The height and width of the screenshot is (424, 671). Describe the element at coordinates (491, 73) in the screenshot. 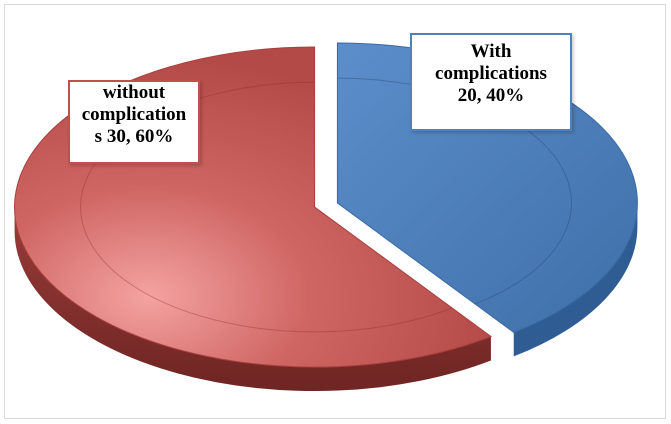

I see `label-line-2: complications` at that location.